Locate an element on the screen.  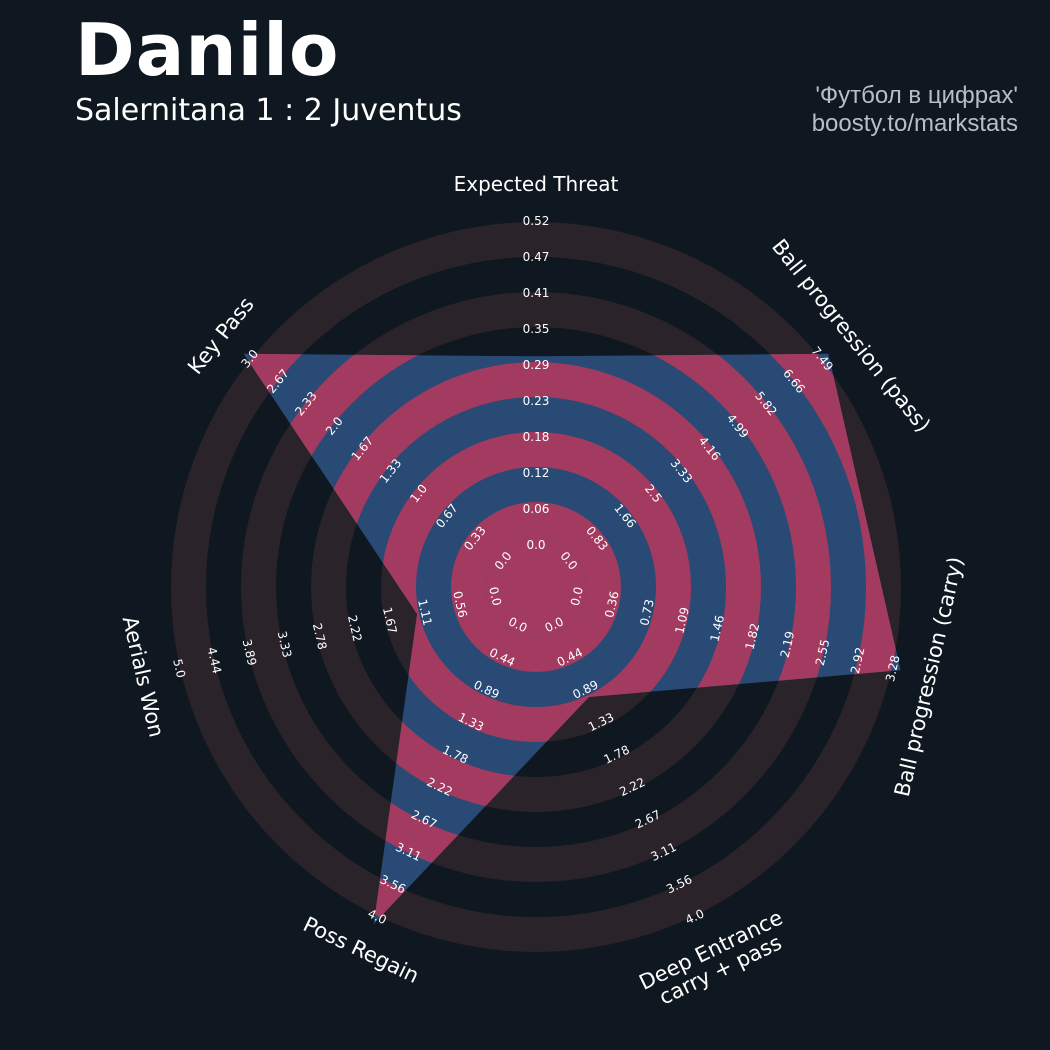
tick-label-aerials-won: 5.0 is located at coordinates (179, 669).